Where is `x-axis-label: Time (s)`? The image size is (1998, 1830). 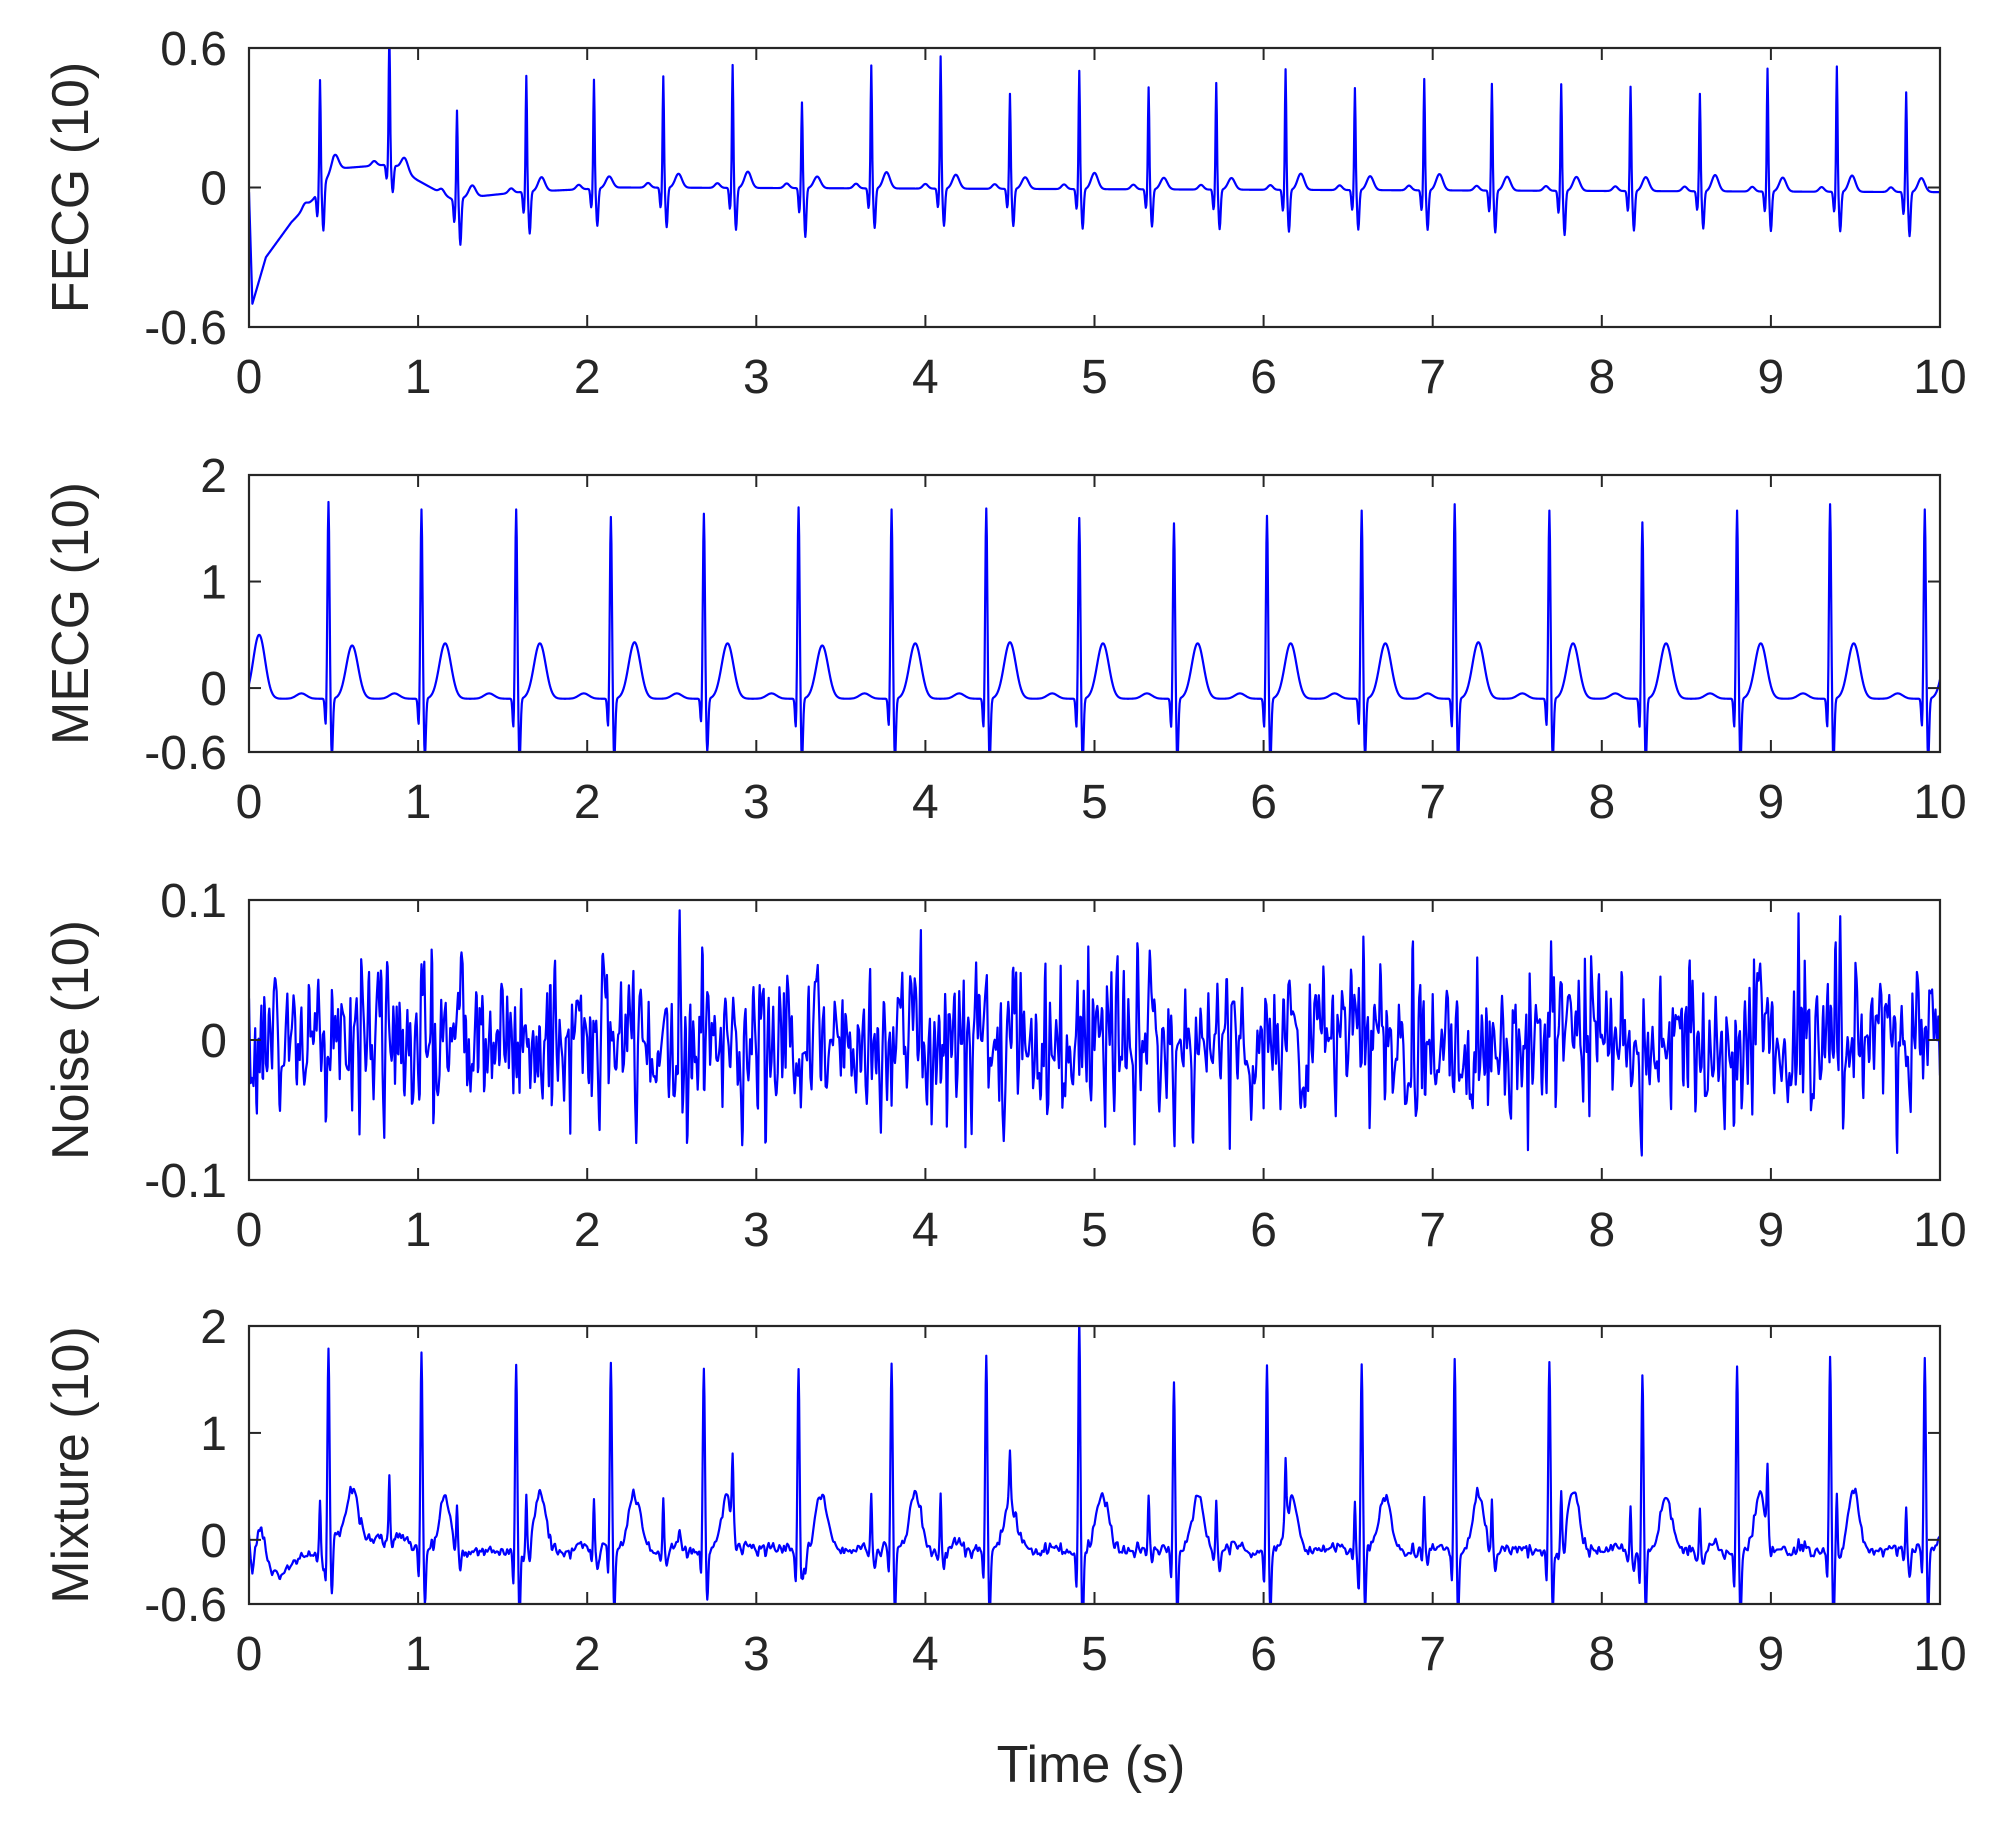 x-axis-label: Time (s) is located at coordinates (1091, 1765).